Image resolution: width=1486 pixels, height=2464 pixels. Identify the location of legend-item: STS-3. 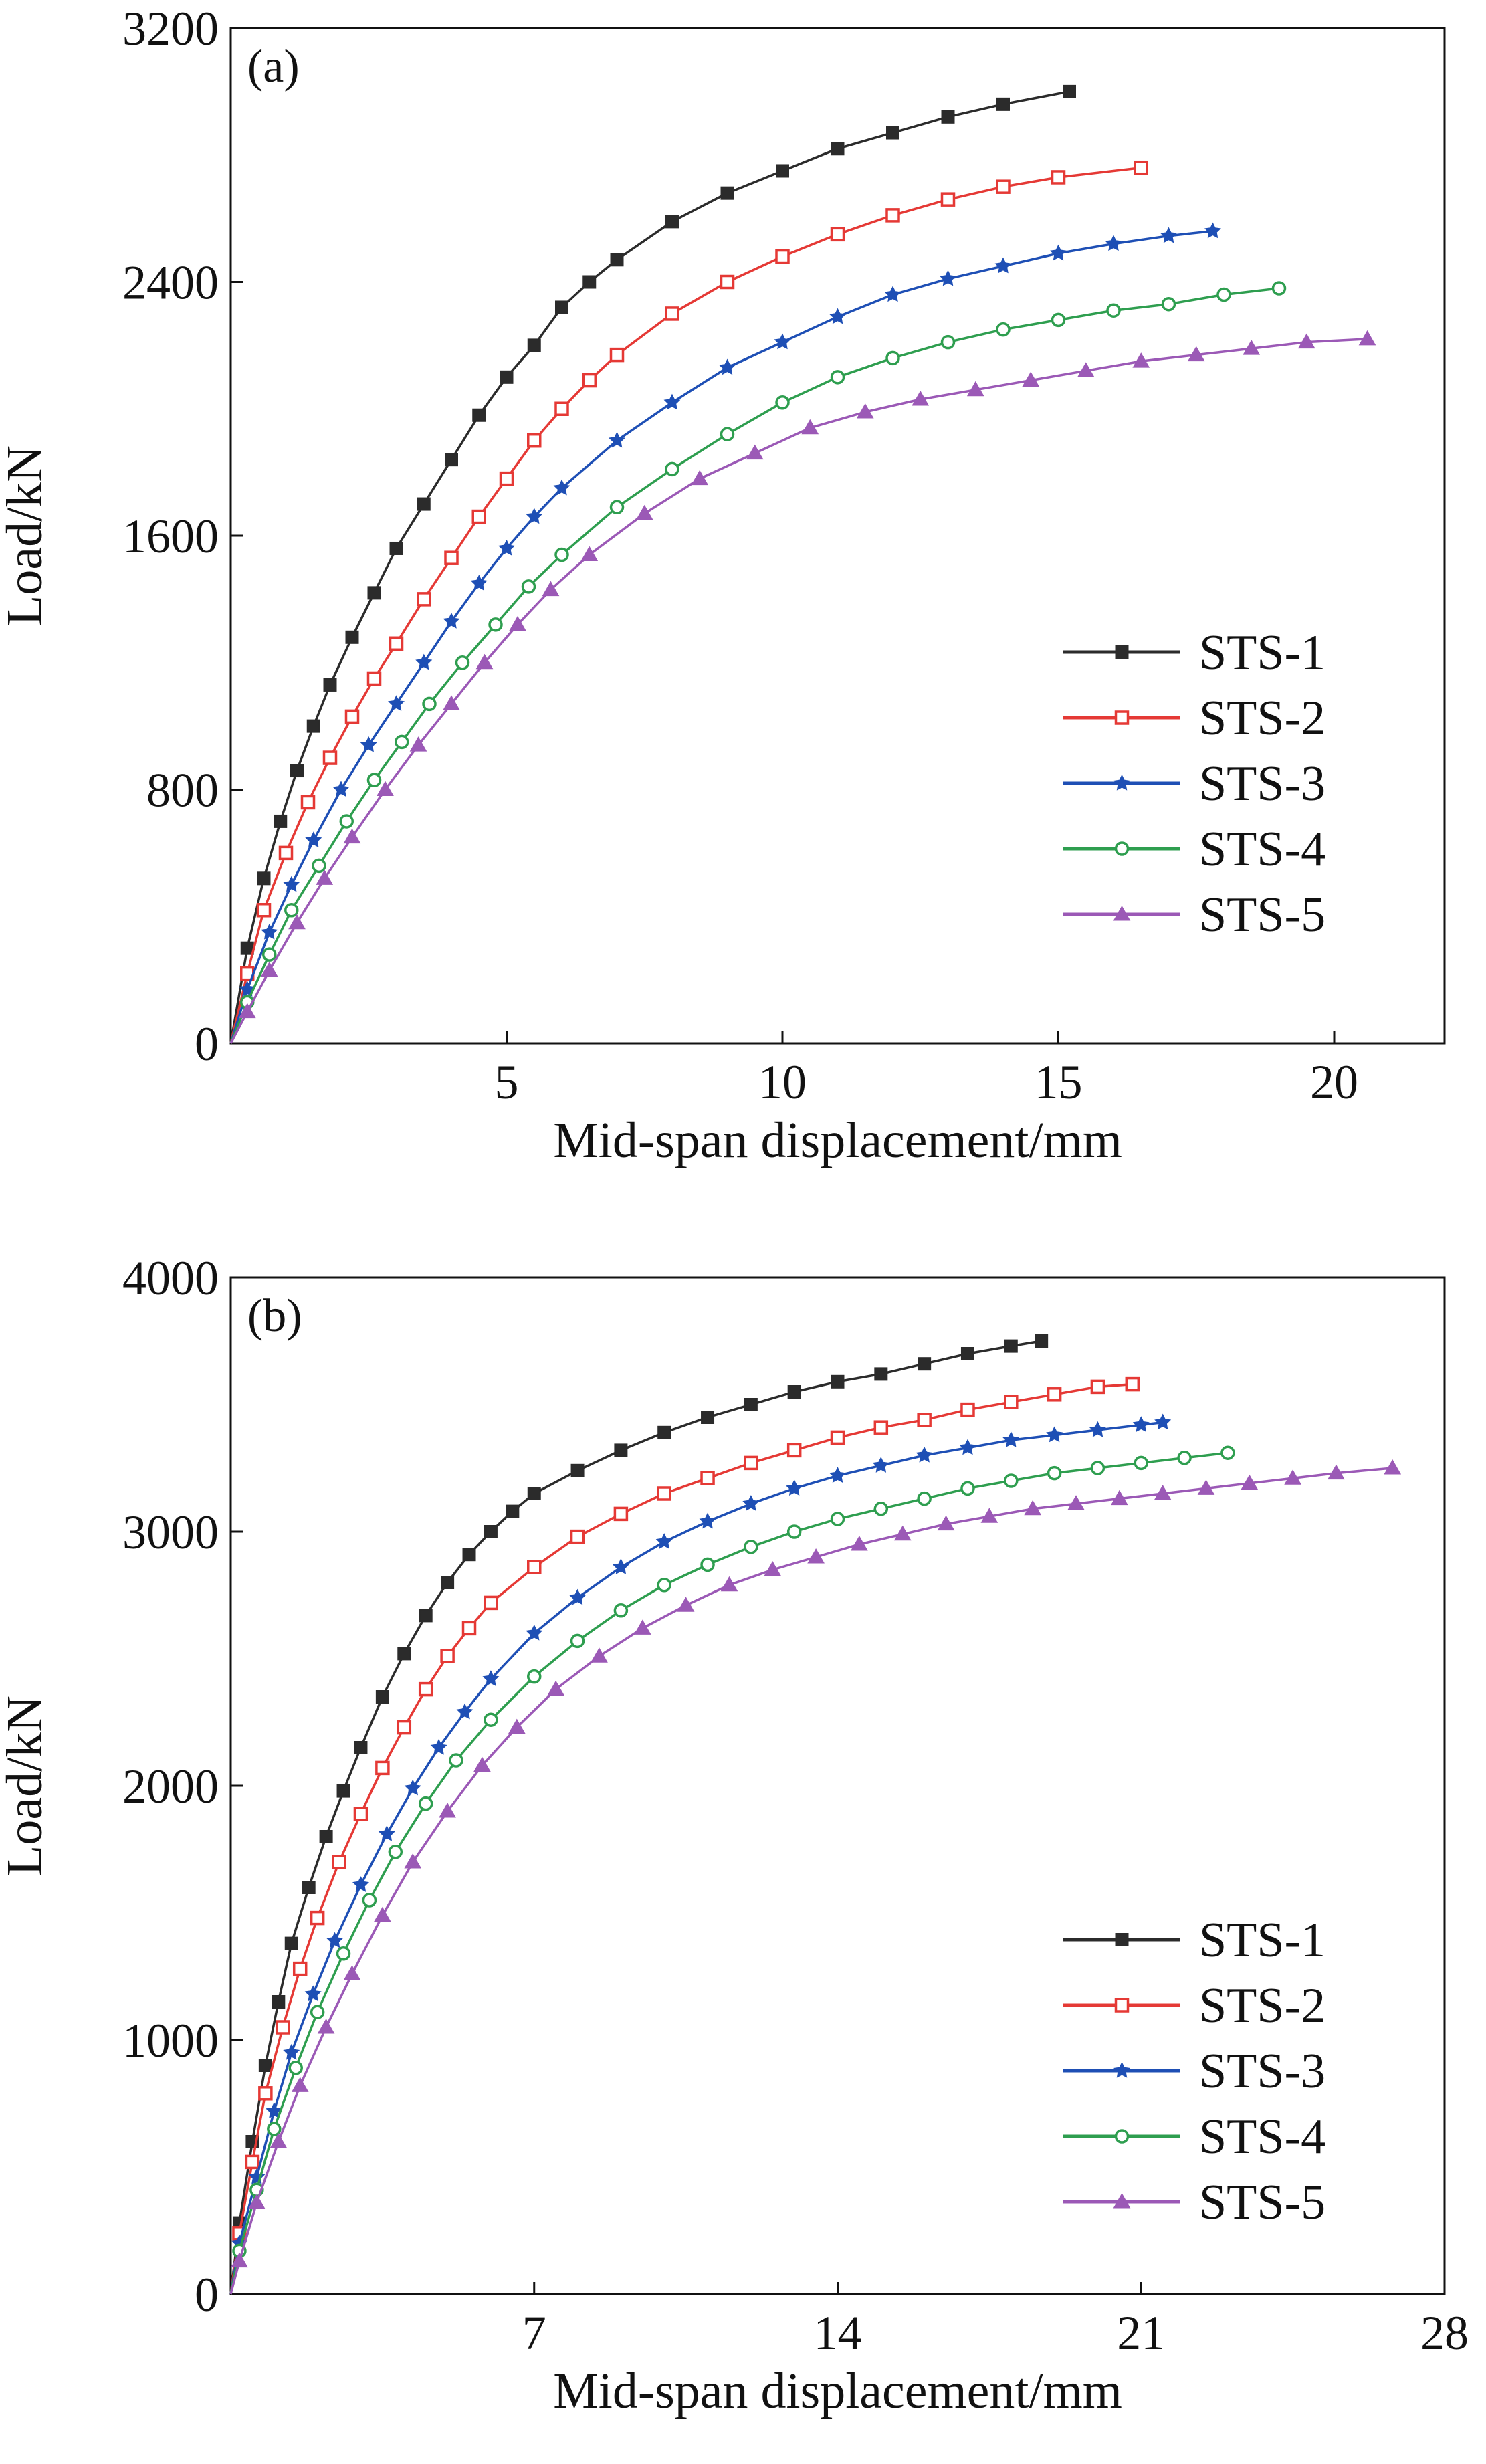
(1194, 783).